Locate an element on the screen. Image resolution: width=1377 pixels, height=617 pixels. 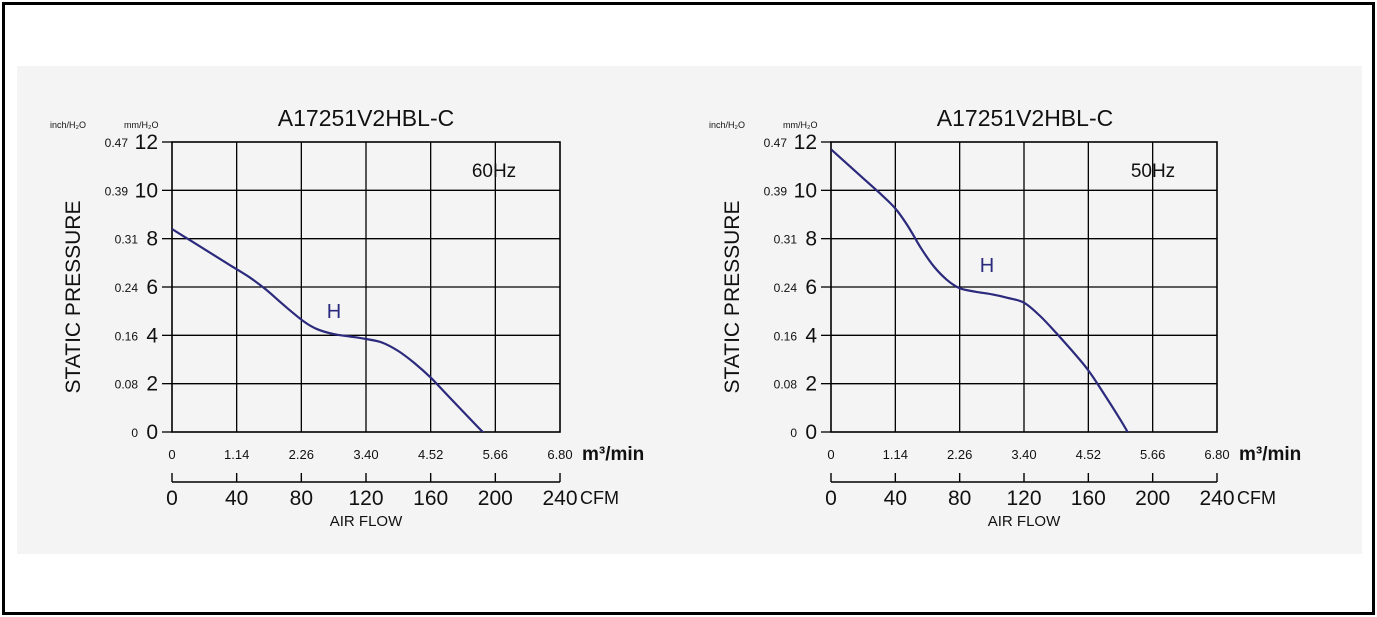
frequency-label: 60Hz is located at coordinates (494, 171).